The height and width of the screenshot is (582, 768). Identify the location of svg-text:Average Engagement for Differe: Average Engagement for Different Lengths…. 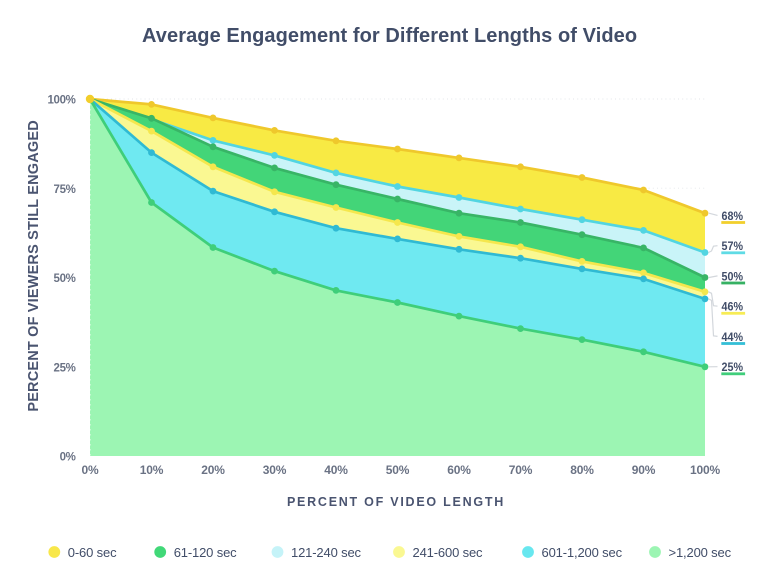
(389, 36).